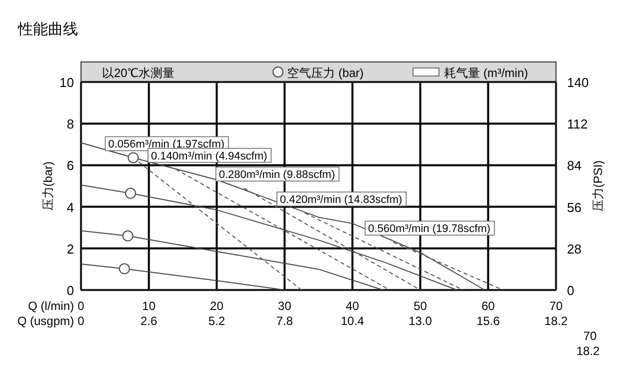 The height and width of the screenshot is (366, 619). I want to click on chart-title: 性能曲线, so click(47, 29).